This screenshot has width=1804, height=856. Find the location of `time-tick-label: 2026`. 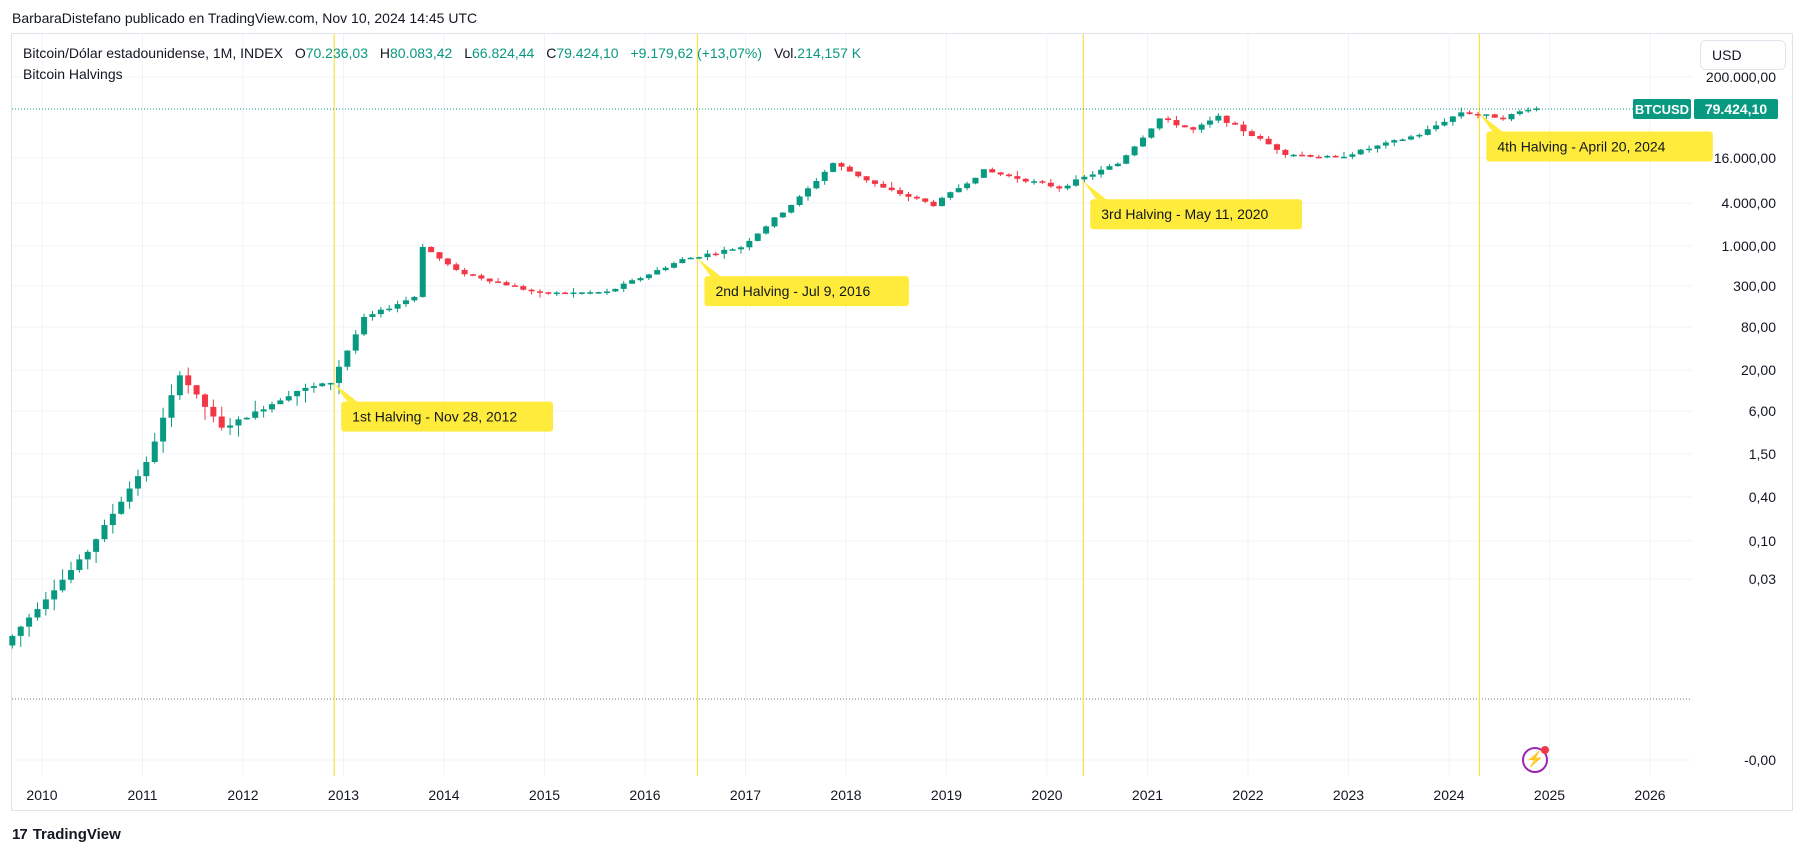

time-tick-label: 2026 is located at coordinates (1649, 795).